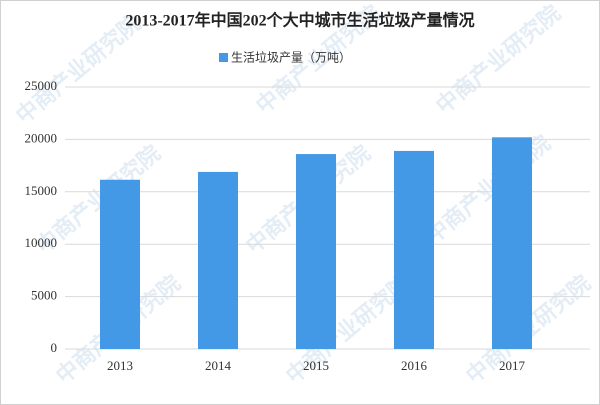 Image resolution: width=600 pixels, height=405 pixels. Describe the element at coordinates (218, 365) in the screenshot. I see `x-tick-label: 2014` at that location.